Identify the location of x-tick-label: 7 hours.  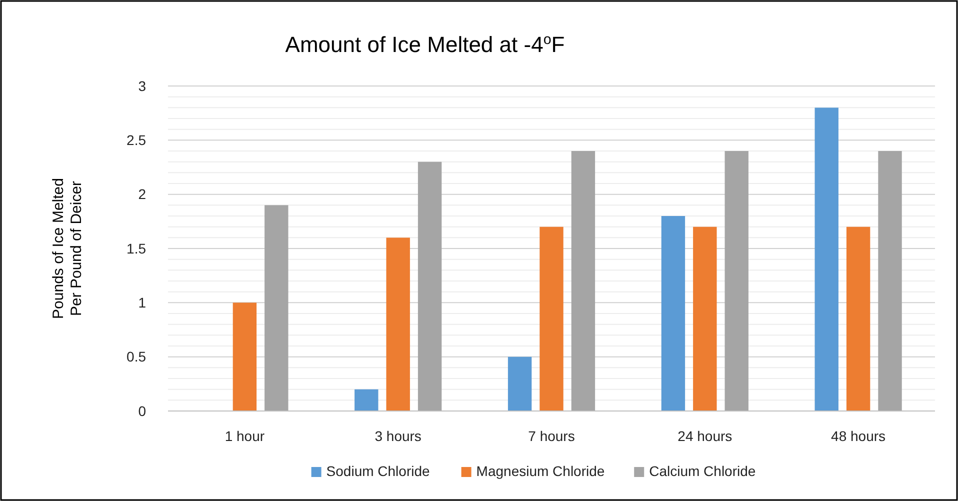
(551, 436).